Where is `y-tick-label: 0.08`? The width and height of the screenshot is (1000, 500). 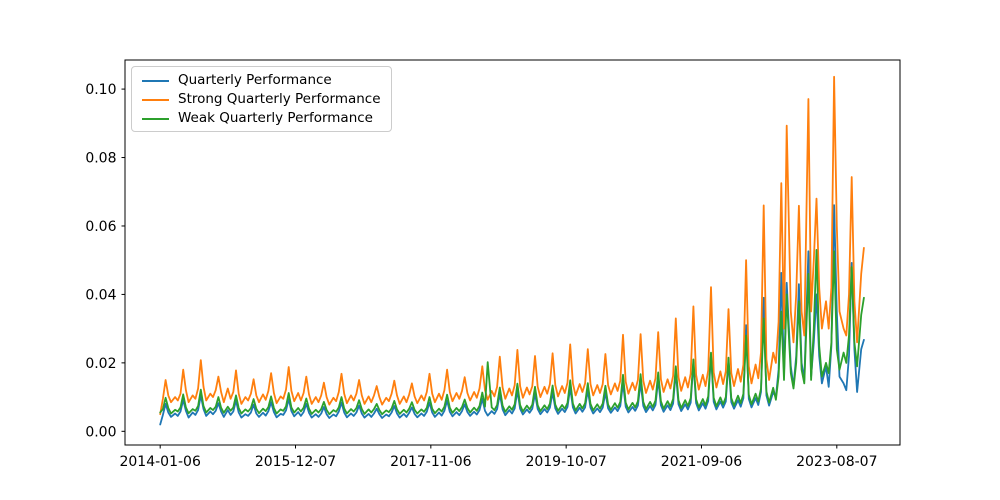 y-tick-label: 0.08 is located at coordinates (100, 159).